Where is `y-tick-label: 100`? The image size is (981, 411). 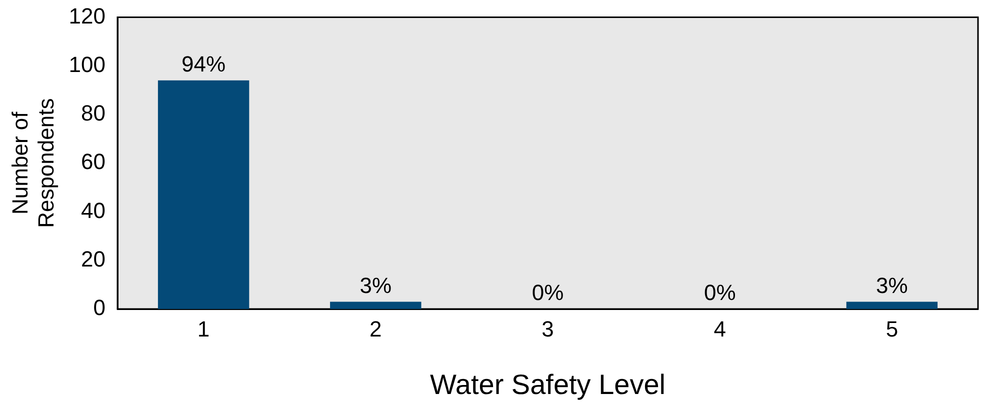
y-tick-label: 100 is located at coordinates (87, 64).